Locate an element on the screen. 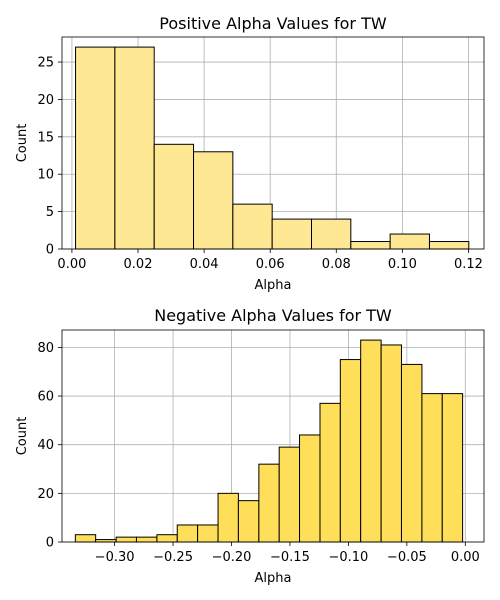 The image size is (500, 600). y-tick-label: 10 is located at coordinates (45, 175).